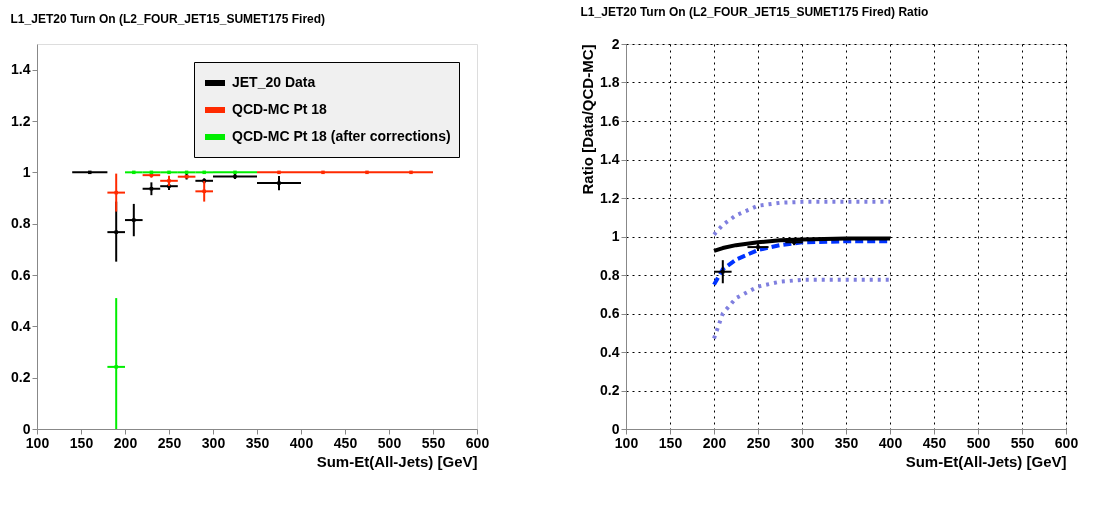  What do you see at coordinates (341, 136) in the screenshot?
I see `legend-label: QCD-MC Pt 18 (after corrections)` at bounding box center [341, 136].